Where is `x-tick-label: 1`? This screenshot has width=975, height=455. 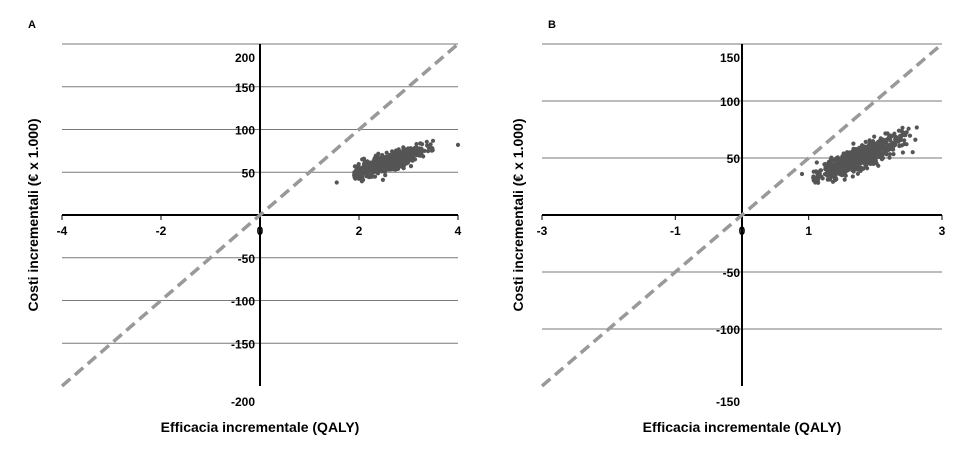 x-tick-label: 1 is located at coordinates (808, 231).